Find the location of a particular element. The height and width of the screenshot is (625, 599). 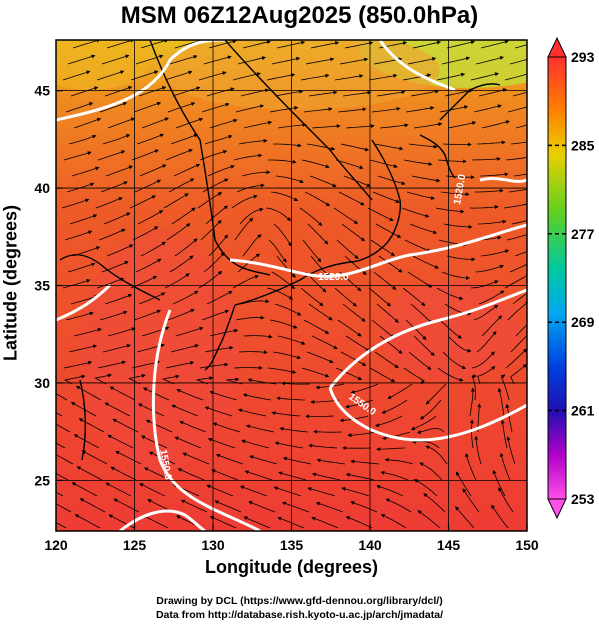

colorbar-top-arrow is located at coordinates (557, 47).